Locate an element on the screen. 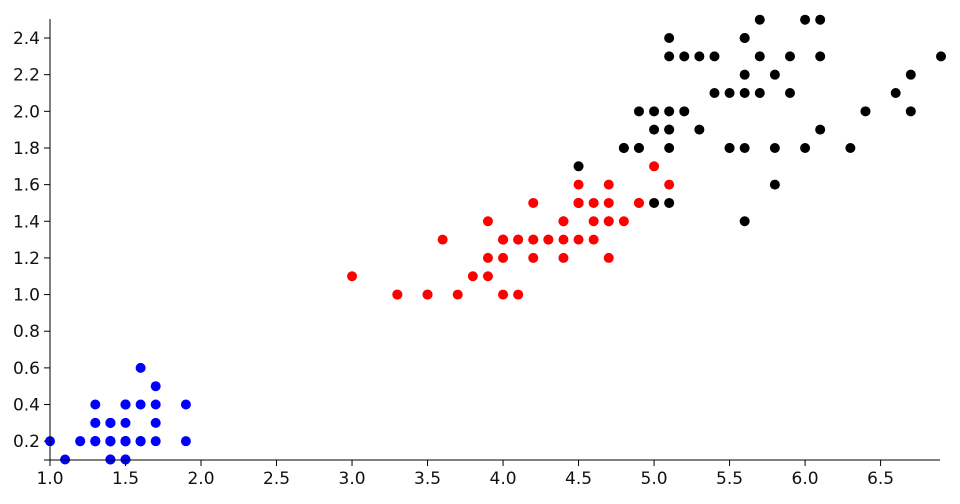  y-tick-label: 0.6 is located at coordinates (26, 369).